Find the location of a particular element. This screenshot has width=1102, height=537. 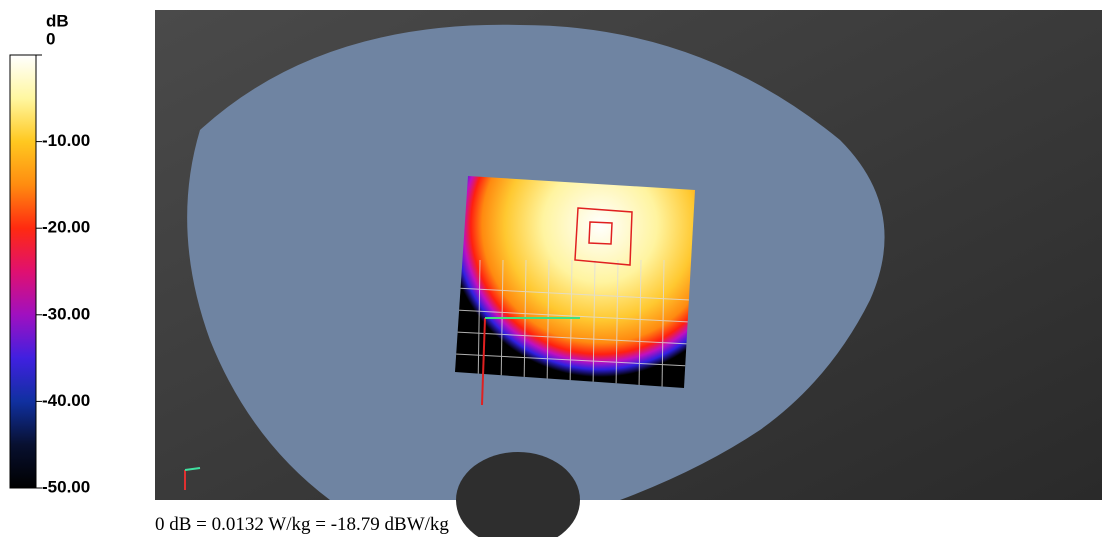

sar-map is located at coordinates (575, 282).